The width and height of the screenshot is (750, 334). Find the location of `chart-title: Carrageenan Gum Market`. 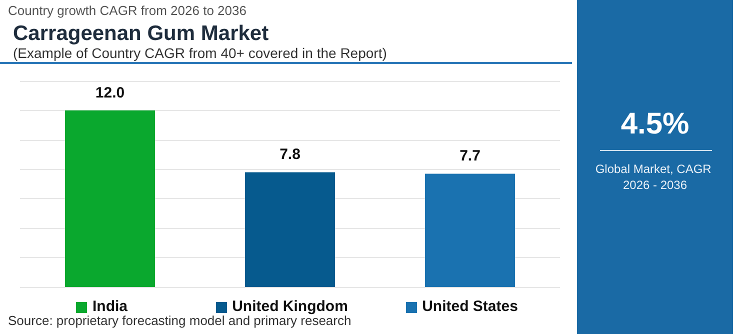

chart-title: Carrageenan Gum Market is located at coordinates (141, 33).